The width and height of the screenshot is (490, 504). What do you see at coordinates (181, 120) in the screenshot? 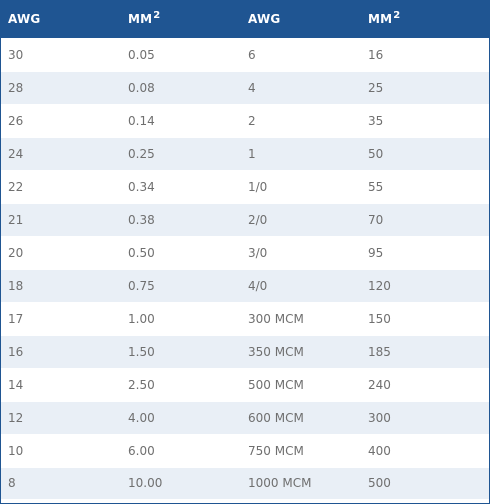
I see `mm2-left-cell: 0.14` at bounding box center [181, 120].